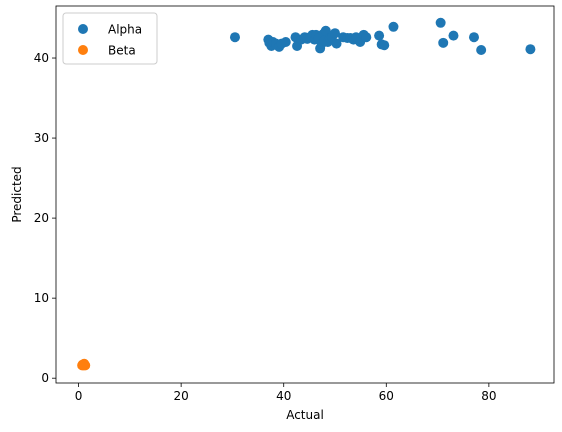  I want to click on y-axis-label: Predicted, so click(17, 194).